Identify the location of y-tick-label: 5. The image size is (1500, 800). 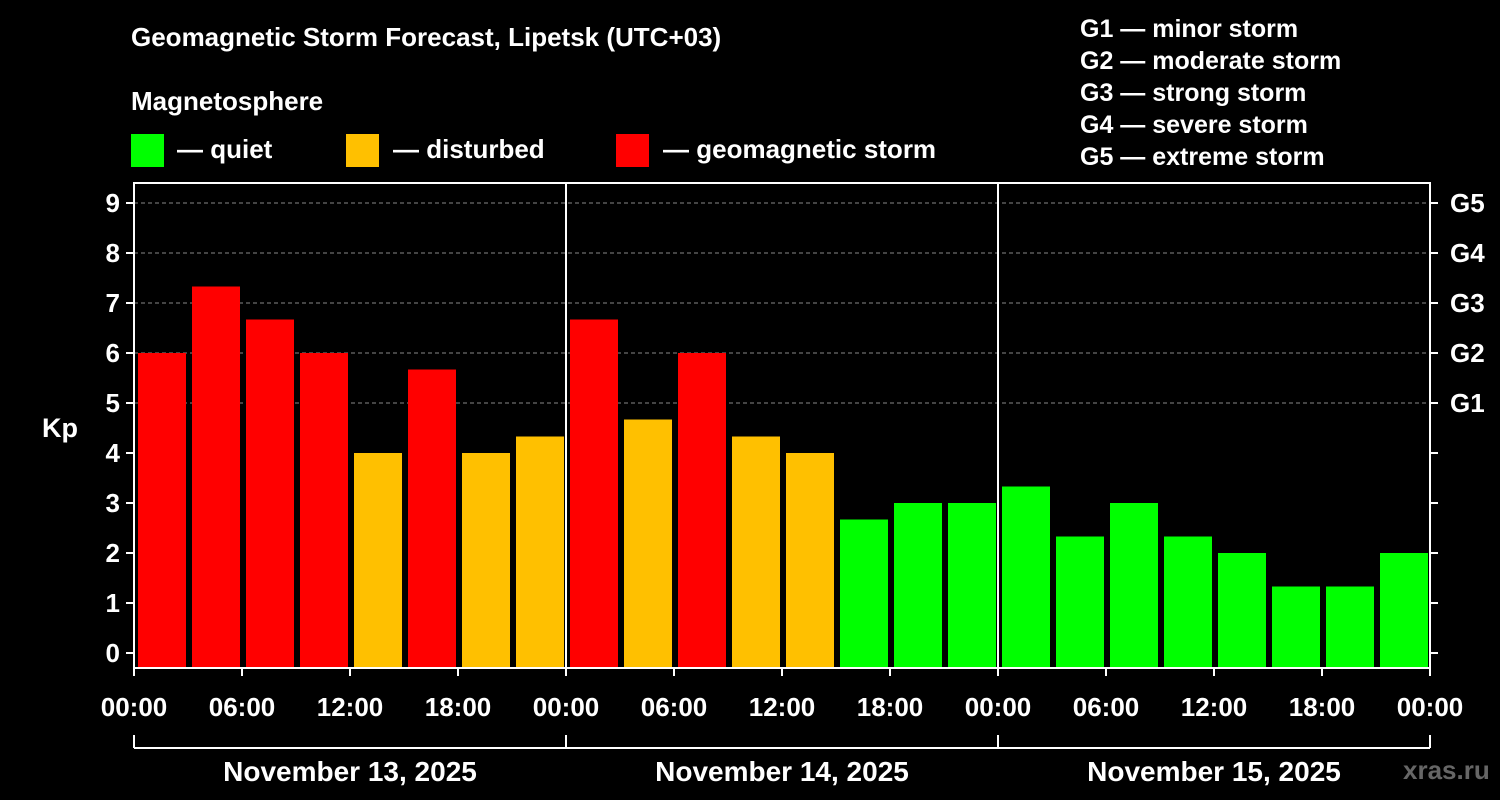
(113, 403).